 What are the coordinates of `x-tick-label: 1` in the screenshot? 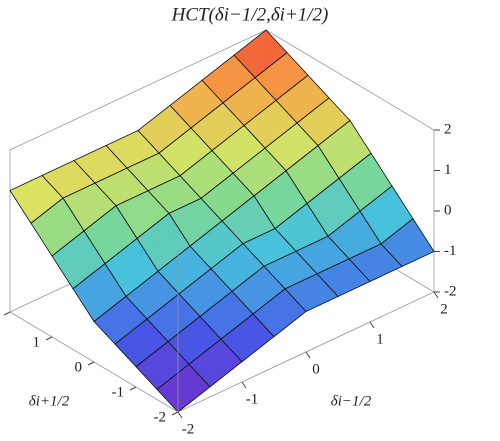 It's located at (380, 339).